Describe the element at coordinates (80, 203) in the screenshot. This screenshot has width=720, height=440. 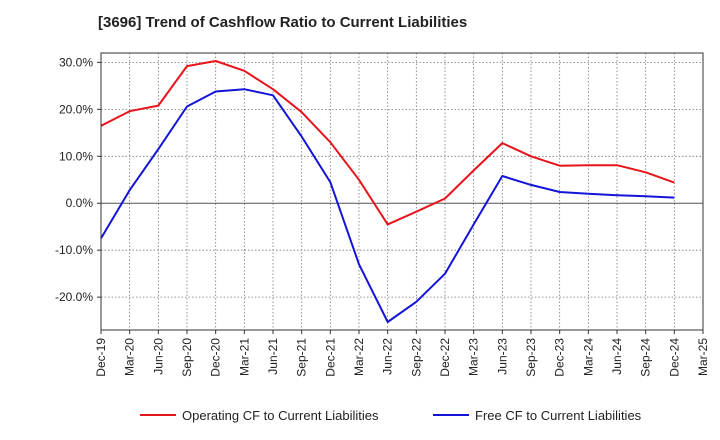
I see `y-tick-label: 0.0%` at that location.